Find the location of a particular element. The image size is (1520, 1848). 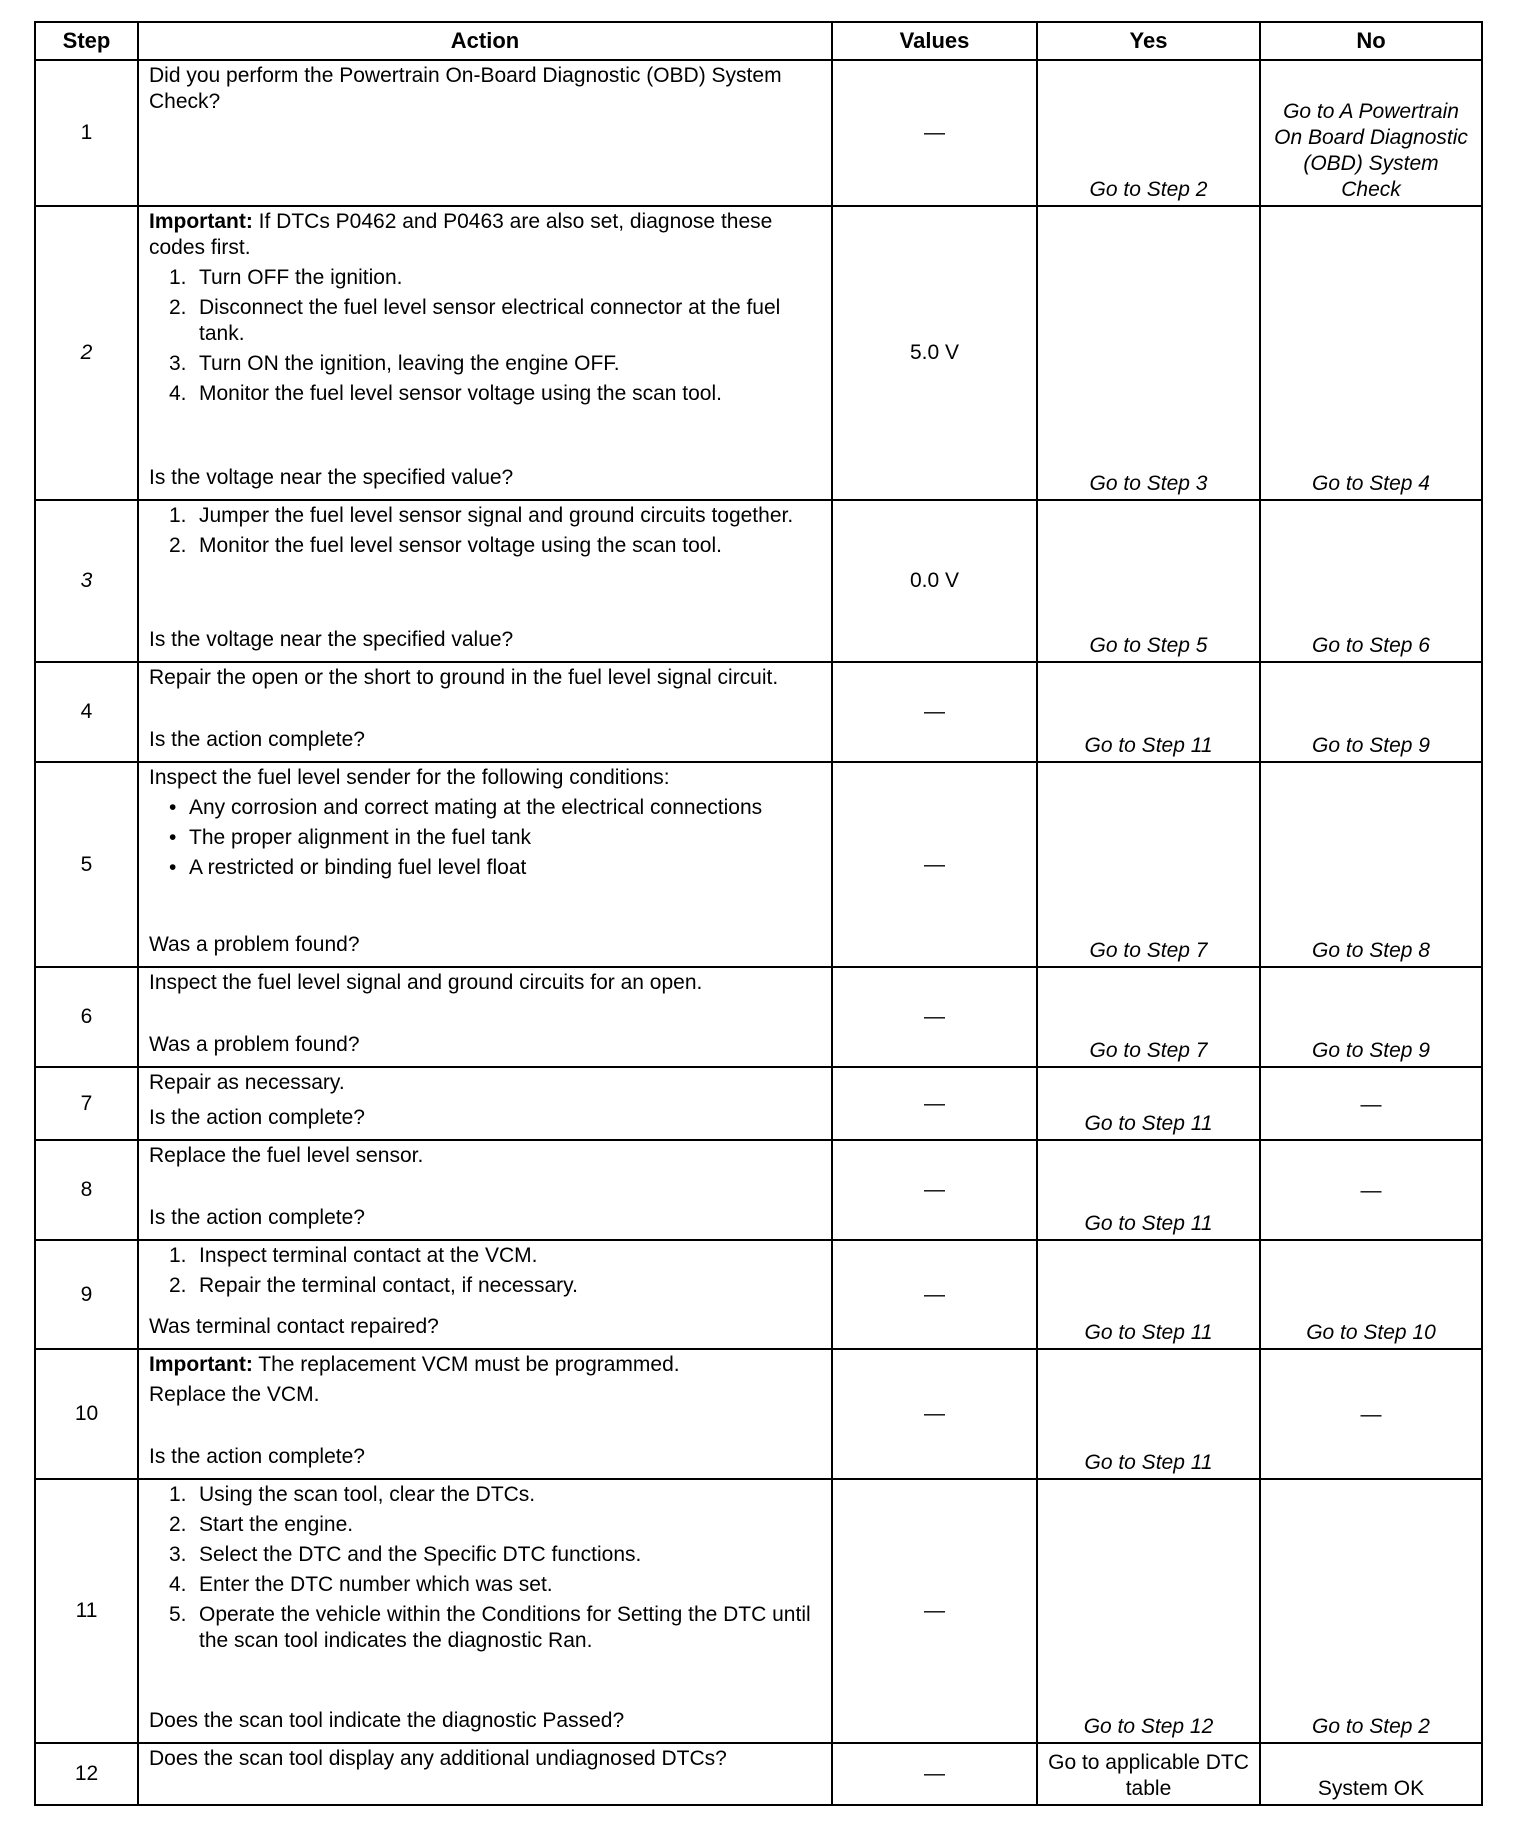

step-number: 12 is located at coordinates (86, 1774).